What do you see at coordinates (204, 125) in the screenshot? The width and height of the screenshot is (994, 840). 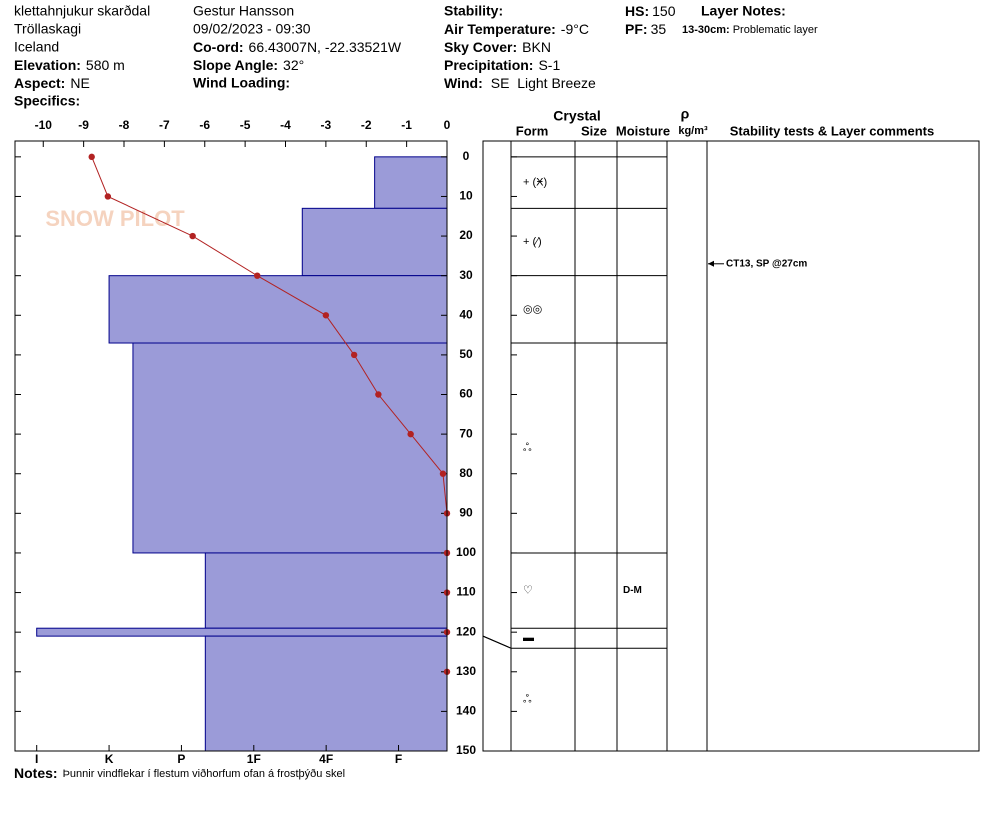 I see `temp-label: -6` at bounding box center [204, 125].